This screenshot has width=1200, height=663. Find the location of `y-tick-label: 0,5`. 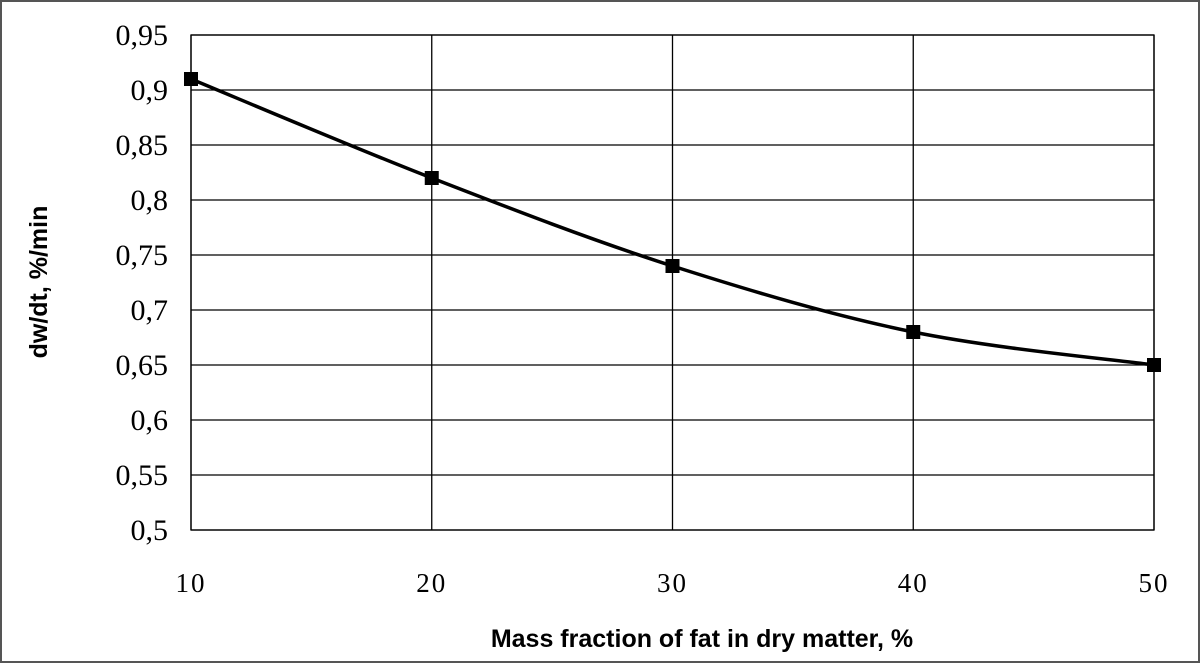

y-tick-label: 0,5 is located at coordinates (150, 530).